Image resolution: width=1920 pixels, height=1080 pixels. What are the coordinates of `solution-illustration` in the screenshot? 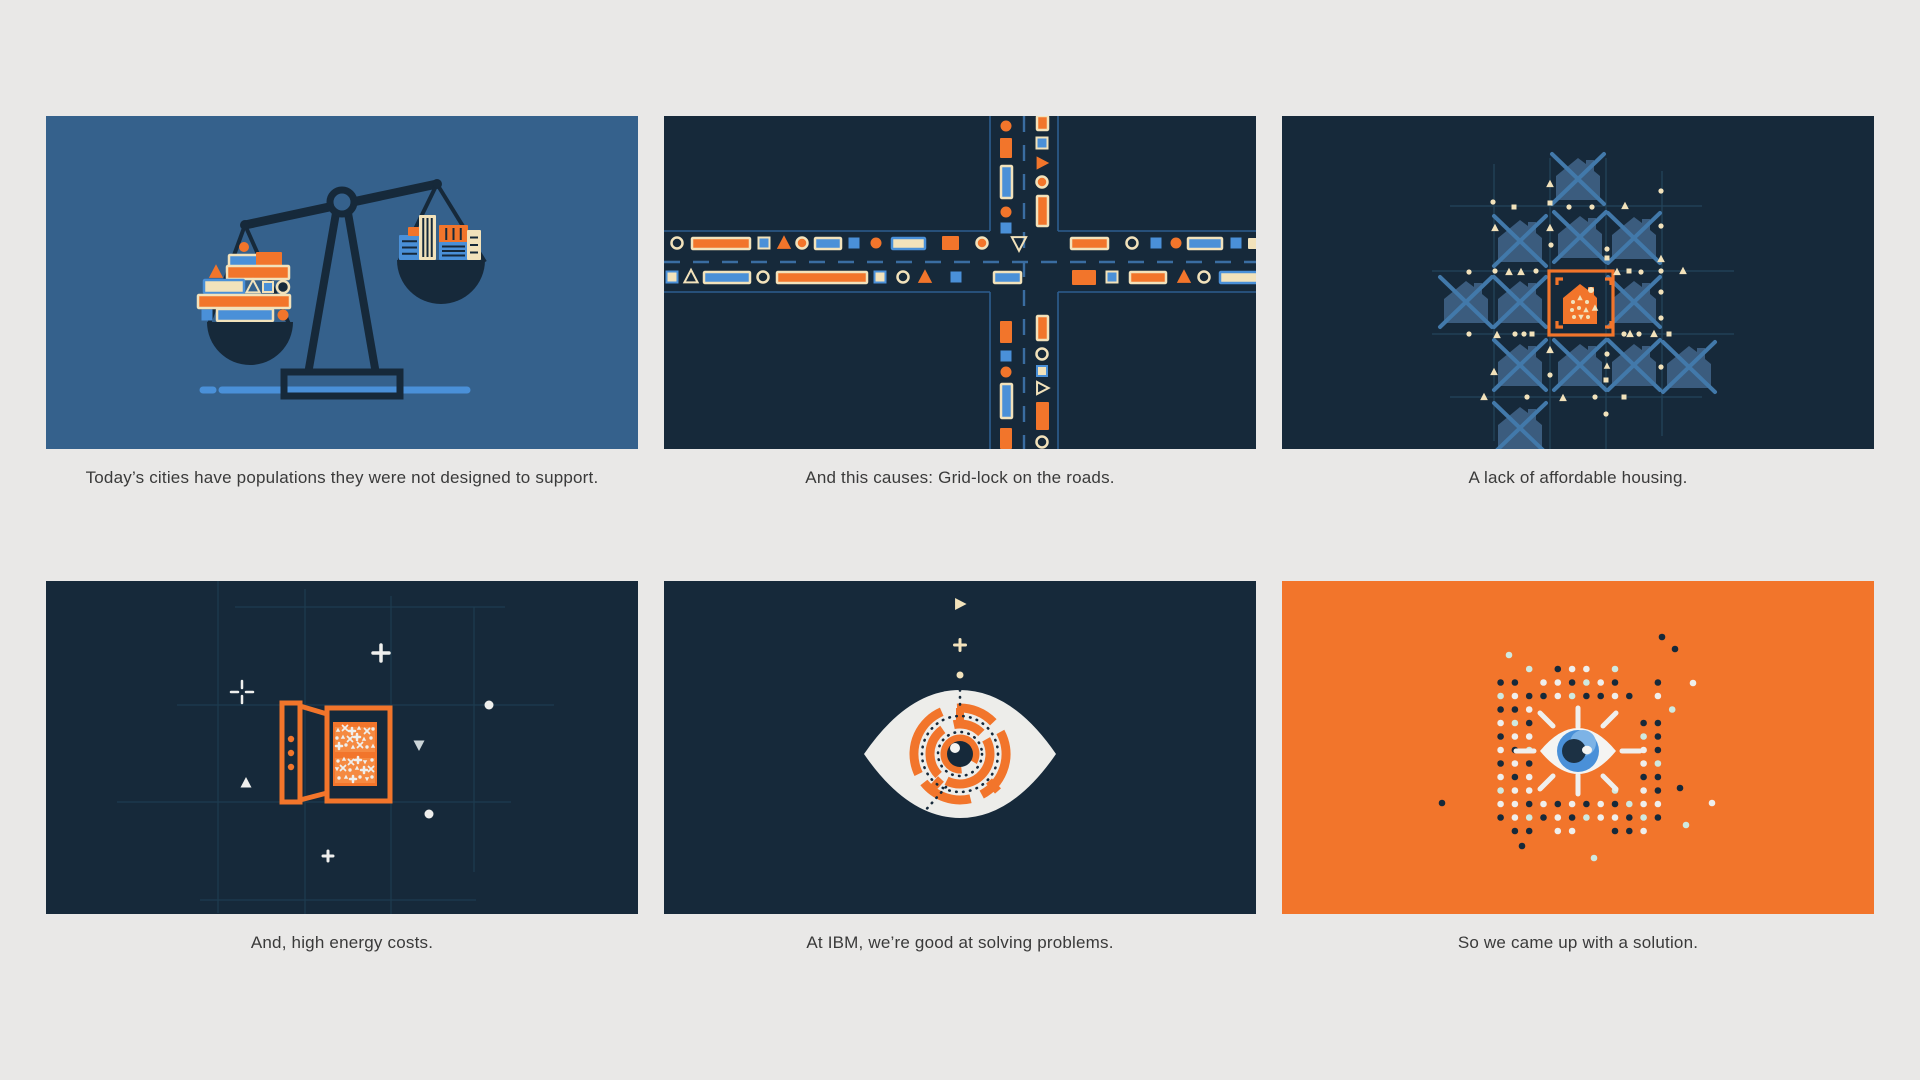 It's located at (1578, 747).